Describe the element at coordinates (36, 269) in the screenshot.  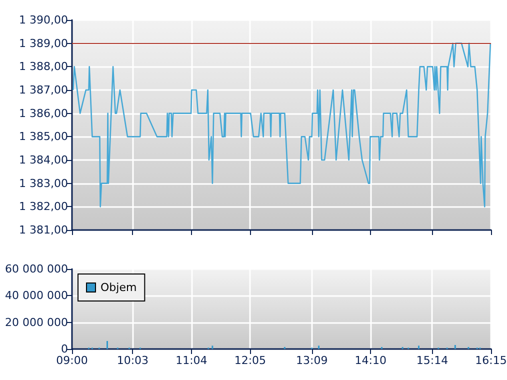
I see `y-tick-label: 60 000 000` at that location.